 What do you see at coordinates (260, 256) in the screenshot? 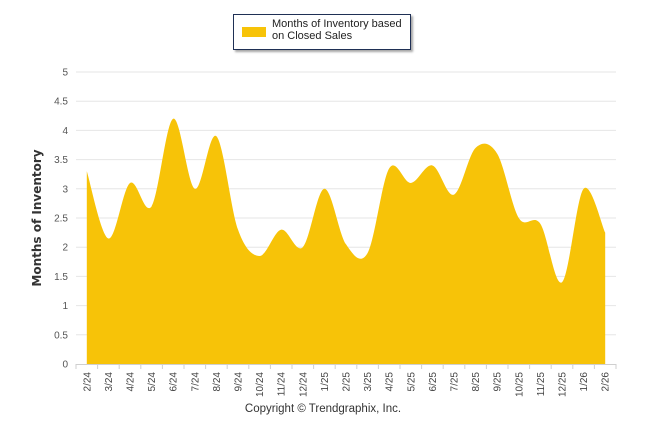
I see `data-point-10/24` at bounding box center [260, 256].